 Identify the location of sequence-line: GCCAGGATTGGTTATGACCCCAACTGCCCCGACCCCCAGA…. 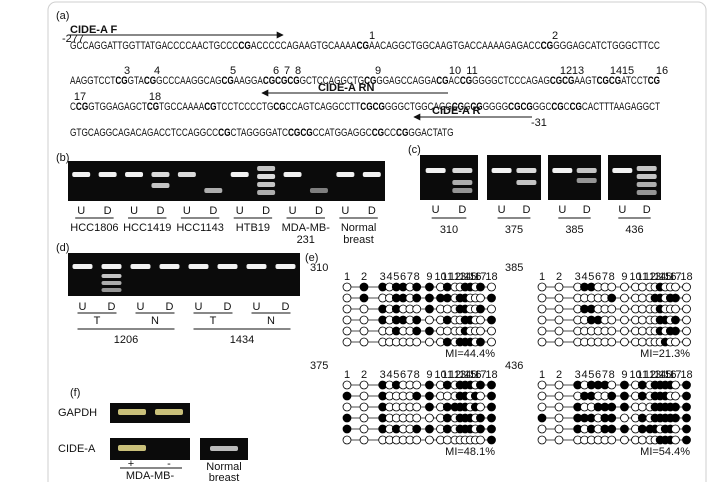
(365, 46).